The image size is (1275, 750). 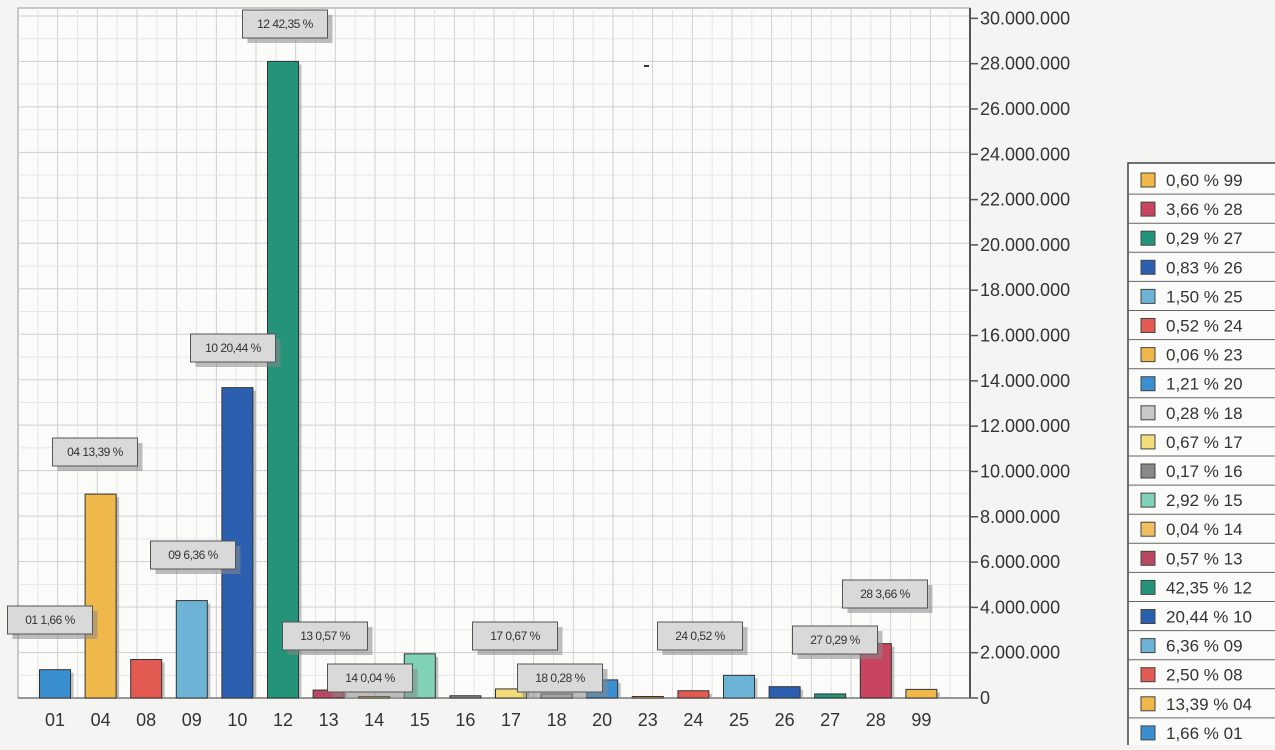 What do you see at coordinates (1025, 381) in the screenshot?
I see `y-tick-label: 14.000.000` at bounding box center [1025, 381].